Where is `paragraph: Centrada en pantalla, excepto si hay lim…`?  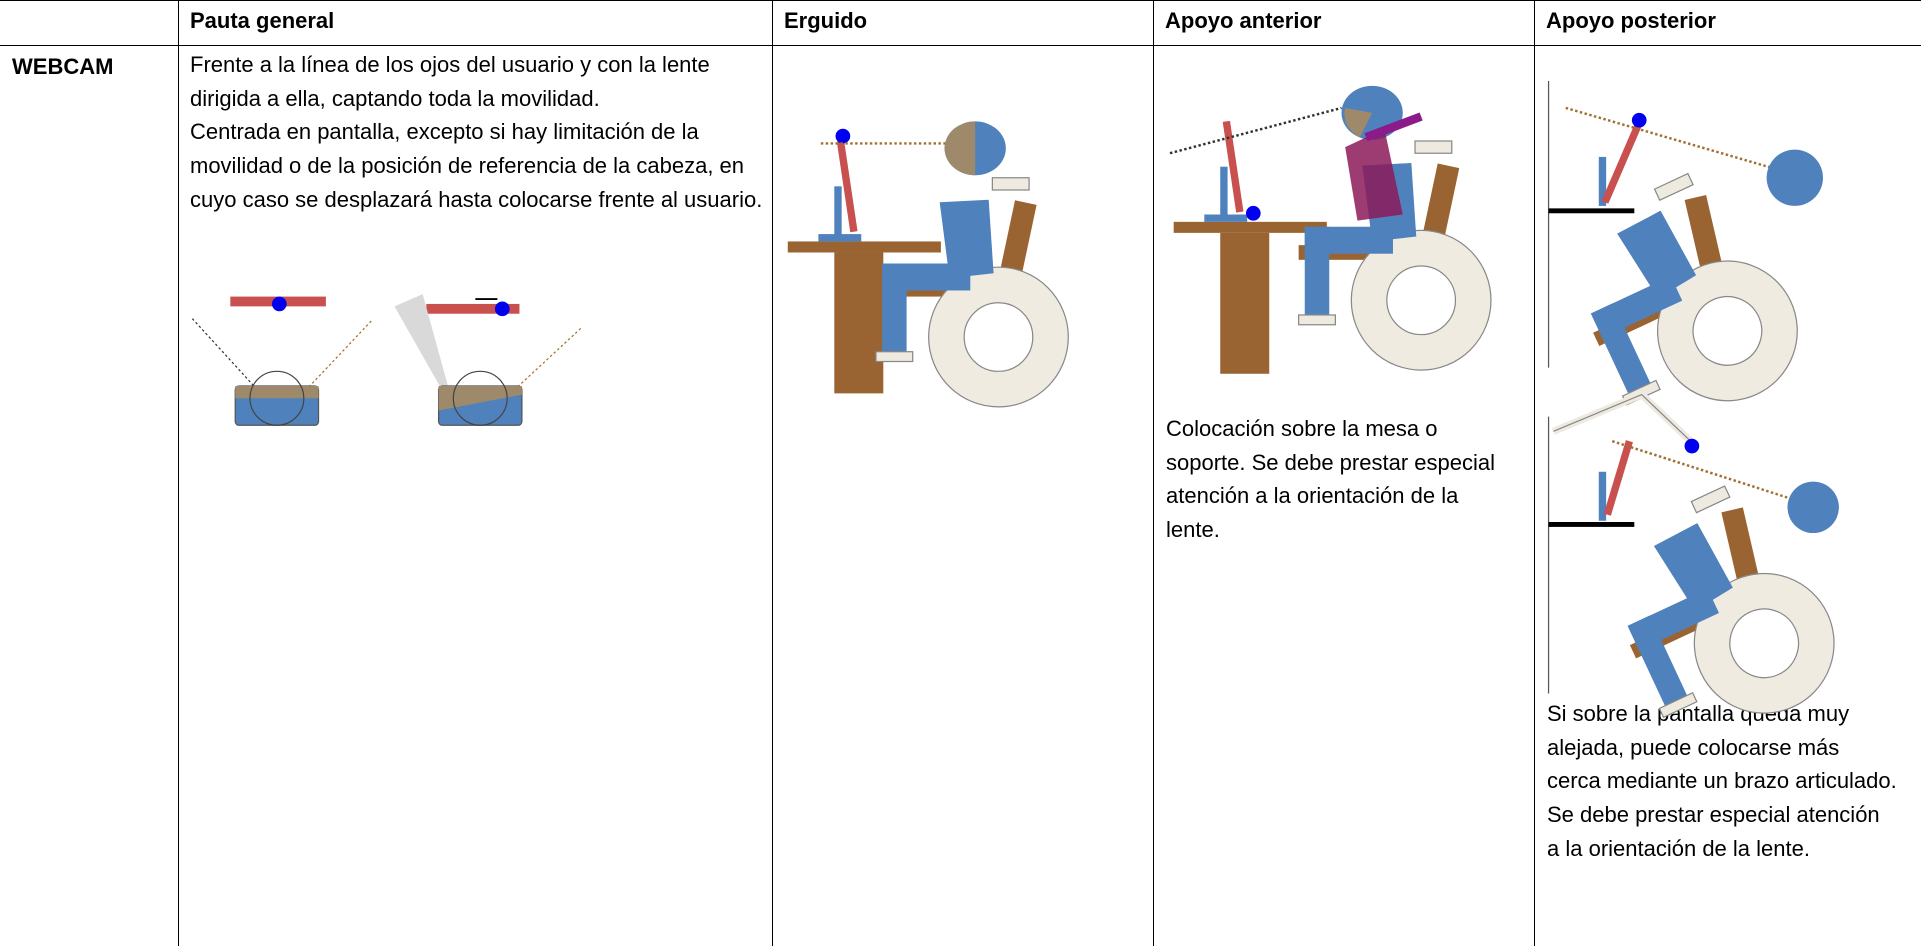 paragraph: Centrada en pantalla, excepto si hay lim… is located at coordinates (476, 165).